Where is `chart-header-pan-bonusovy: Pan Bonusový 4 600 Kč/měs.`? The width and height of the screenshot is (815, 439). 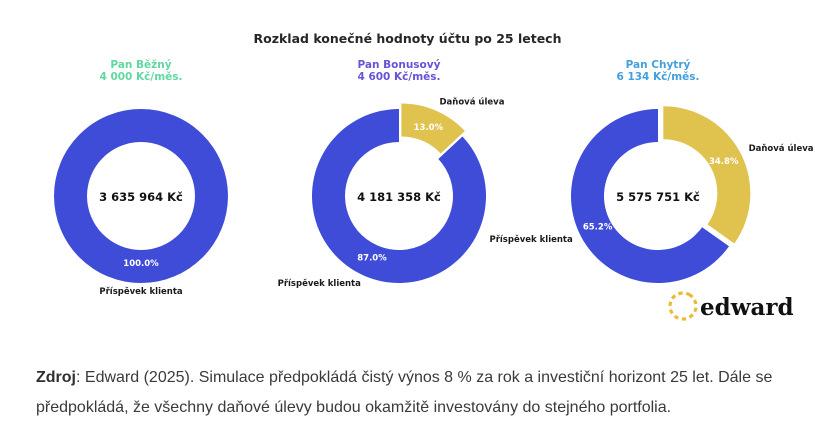 chart-header-pan-bonusovy: Pan Bonusový 4 600 Kč/měs. is located at coordinates (399, 71).